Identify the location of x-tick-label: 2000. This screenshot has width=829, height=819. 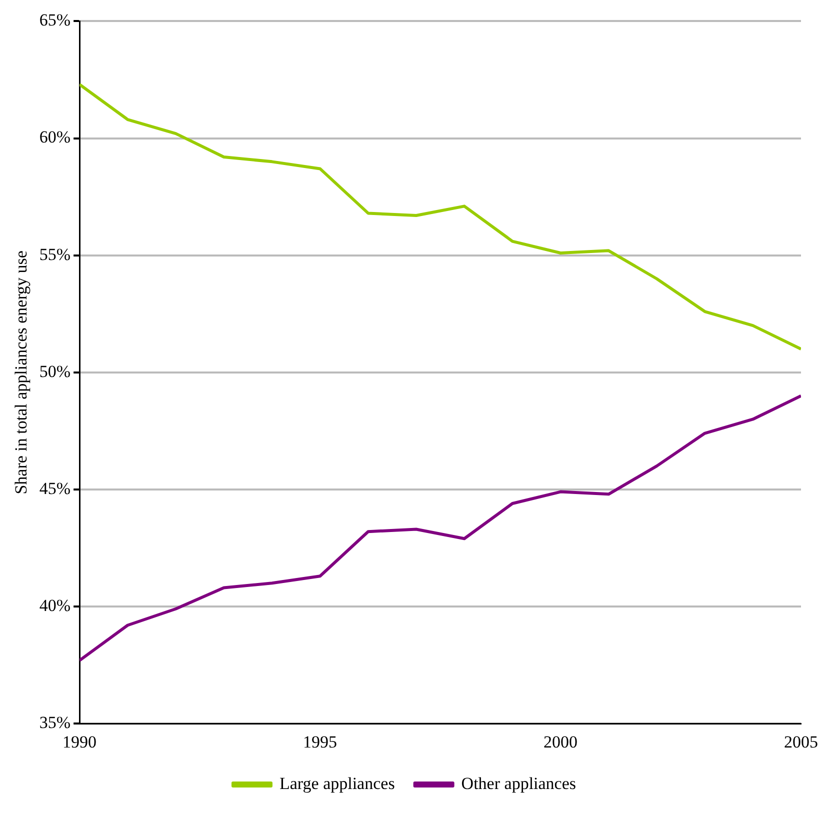
(561, 742).